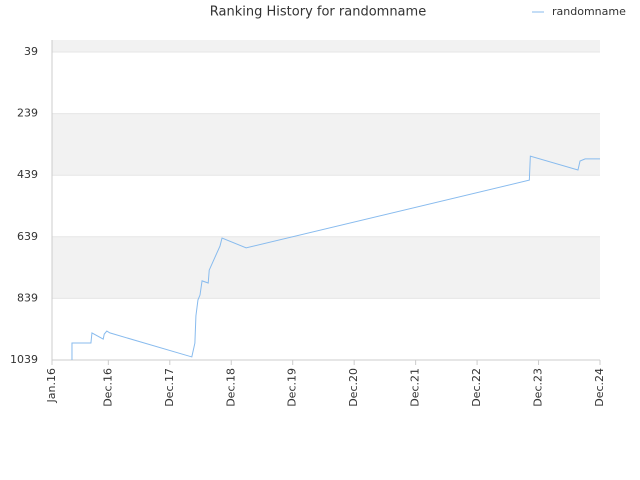  I want to click on x-tick-label: Dec.21, so click(415, 387).